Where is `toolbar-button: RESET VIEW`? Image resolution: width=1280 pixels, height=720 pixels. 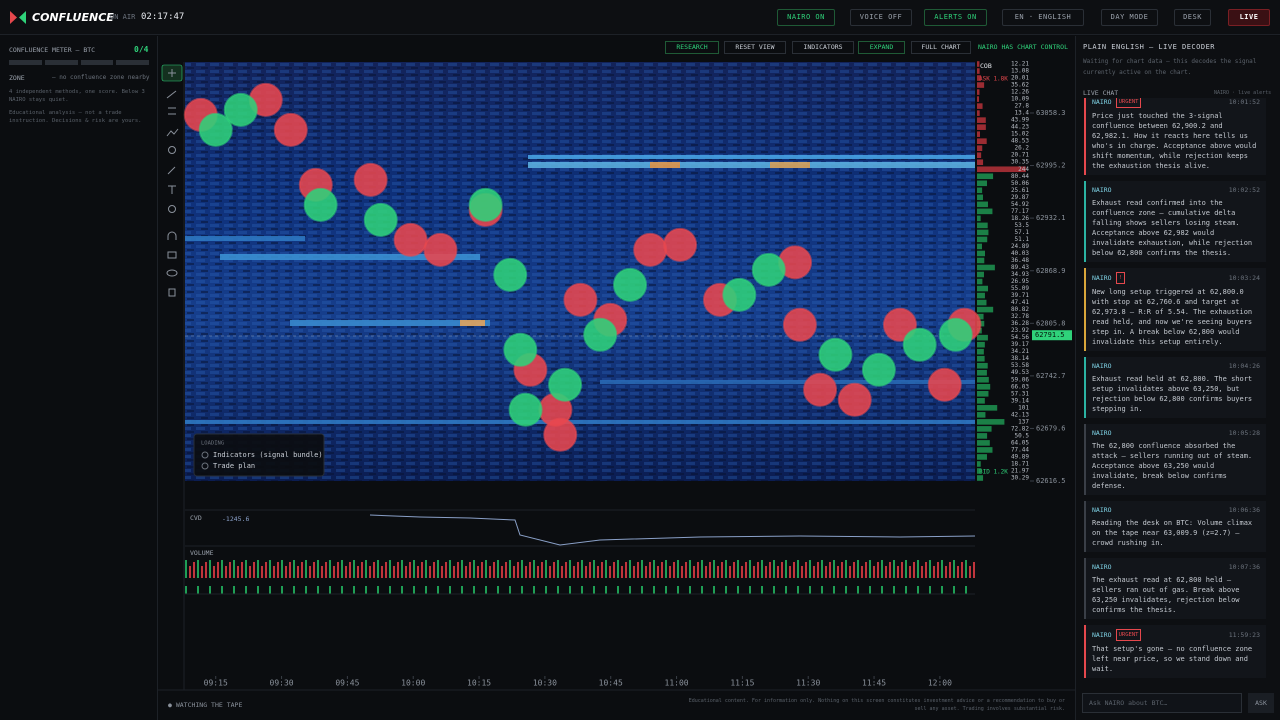
toolbar-button: RESET VIEW is located at coordinates (755, 47).